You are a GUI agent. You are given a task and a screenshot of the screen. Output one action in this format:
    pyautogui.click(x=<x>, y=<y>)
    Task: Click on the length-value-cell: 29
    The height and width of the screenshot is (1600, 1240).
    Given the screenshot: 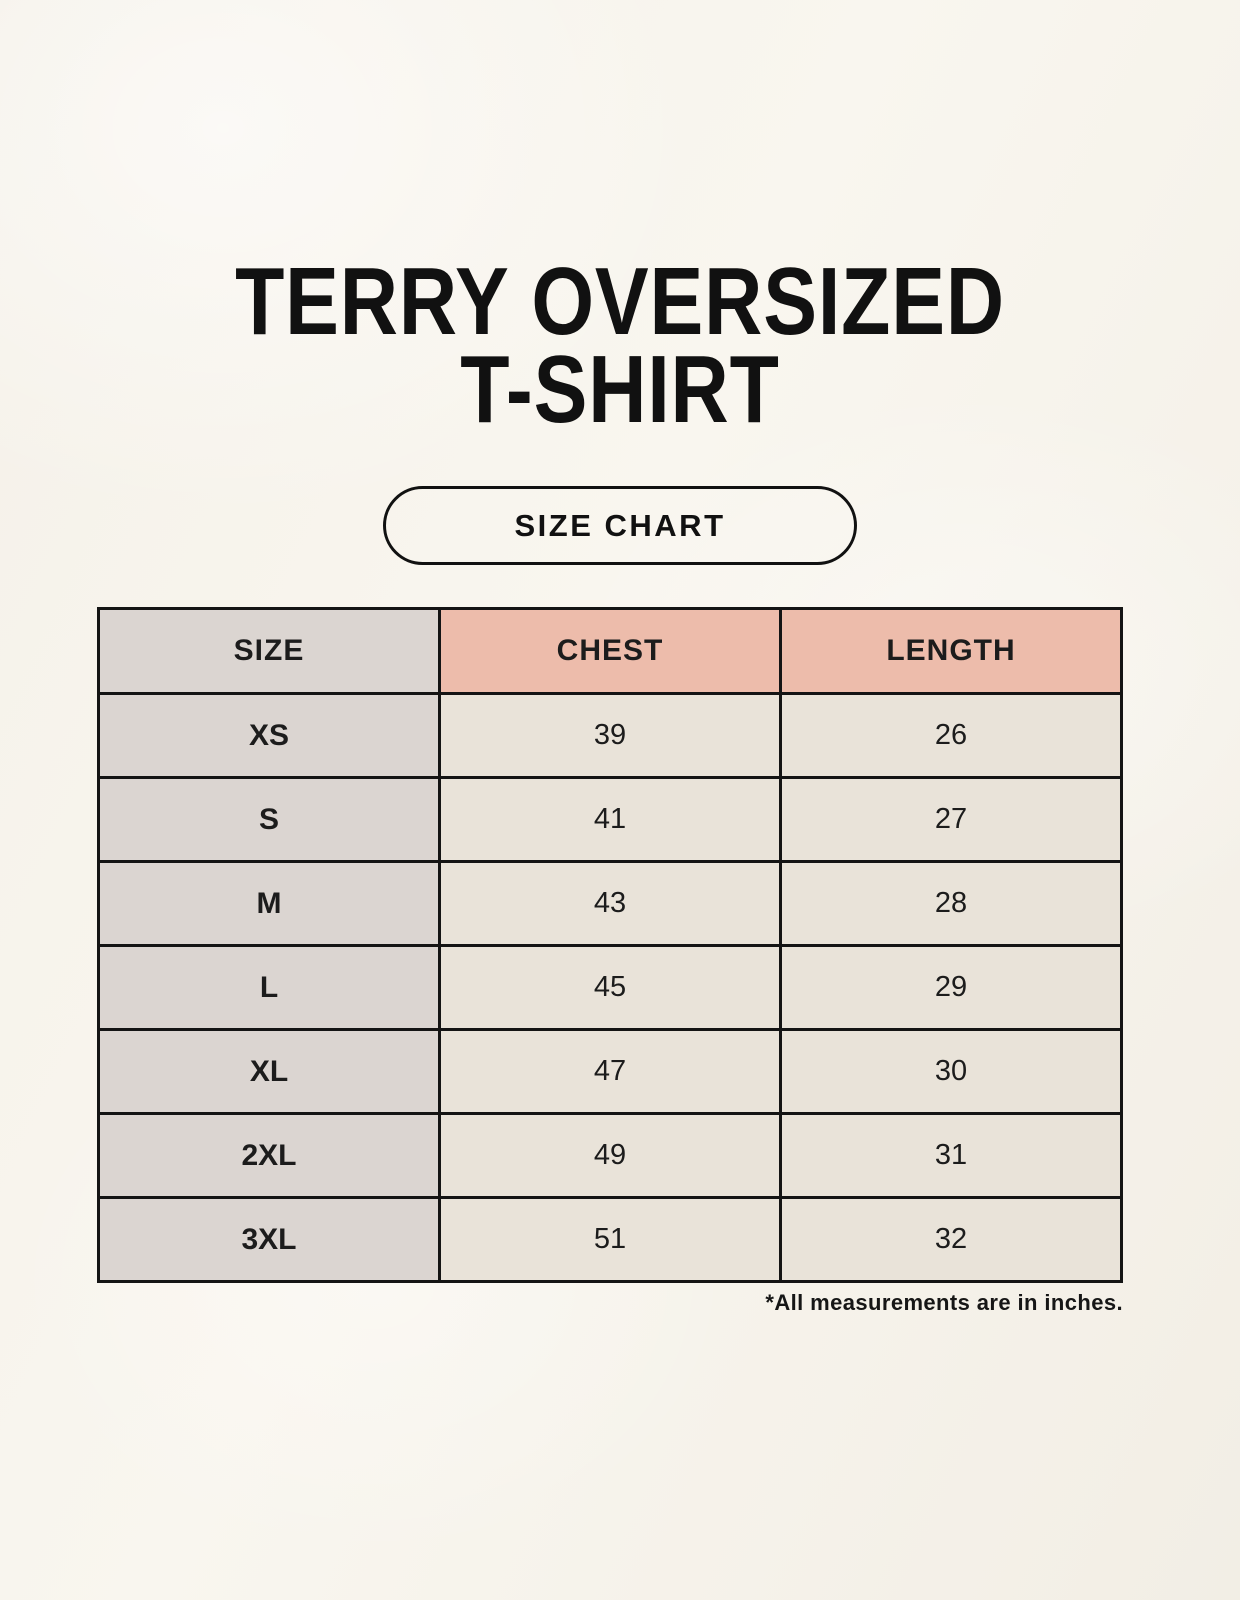 What is the action you would take?
    pyautogui.click(x=951, y=987)
    